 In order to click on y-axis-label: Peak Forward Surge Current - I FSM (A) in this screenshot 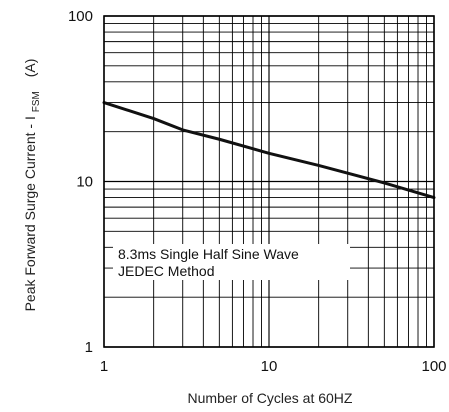, I will do `click(32, 185)`.